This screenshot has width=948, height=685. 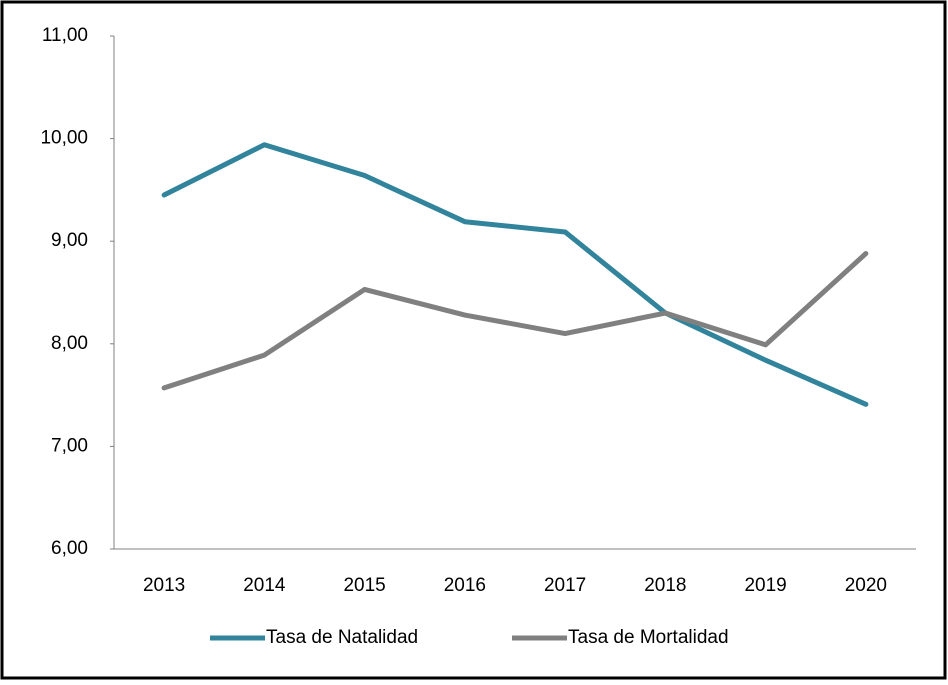 What do you see at coordinates (69, 445) in the screenshot?
I see `y-tick-label: 7,00` at bounding box center [69, 445].